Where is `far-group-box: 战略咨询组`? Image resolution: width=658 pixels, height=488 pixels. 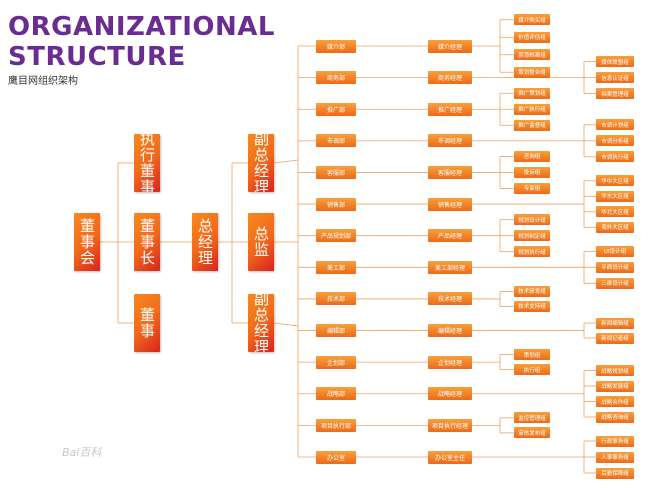
far-group-box: 战略咨询组 is located at coordinates (615, 417).